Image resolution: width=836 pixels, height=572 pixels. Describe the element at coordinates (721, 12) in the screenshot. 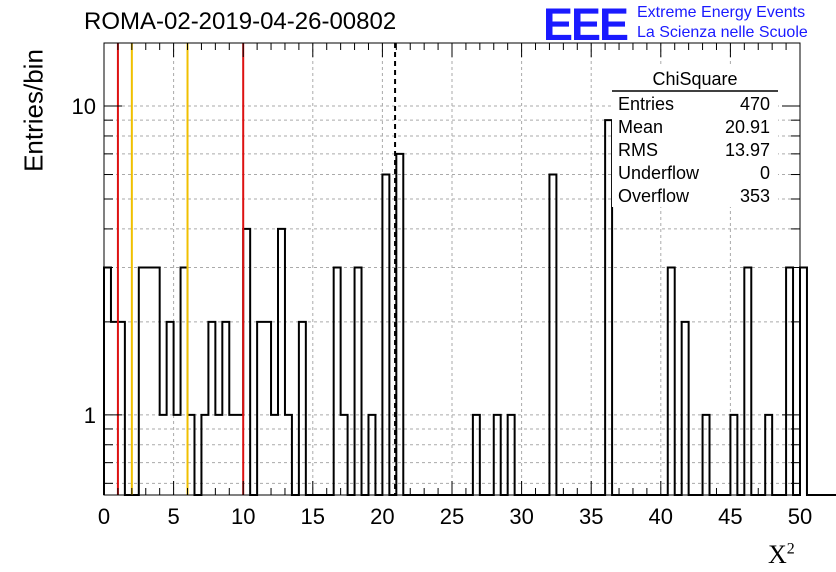

I see `logo-subtitle-1: Extreme Energy Events` at that location.